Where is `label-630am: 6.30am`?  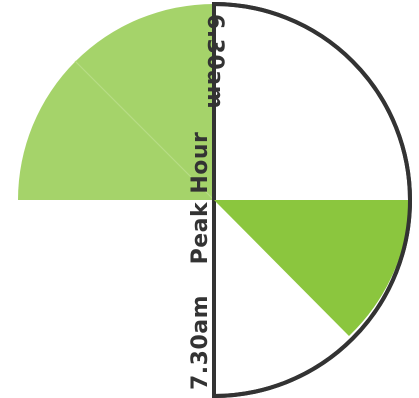
label-630am: 6.30am is located at coordinates (214, 61).